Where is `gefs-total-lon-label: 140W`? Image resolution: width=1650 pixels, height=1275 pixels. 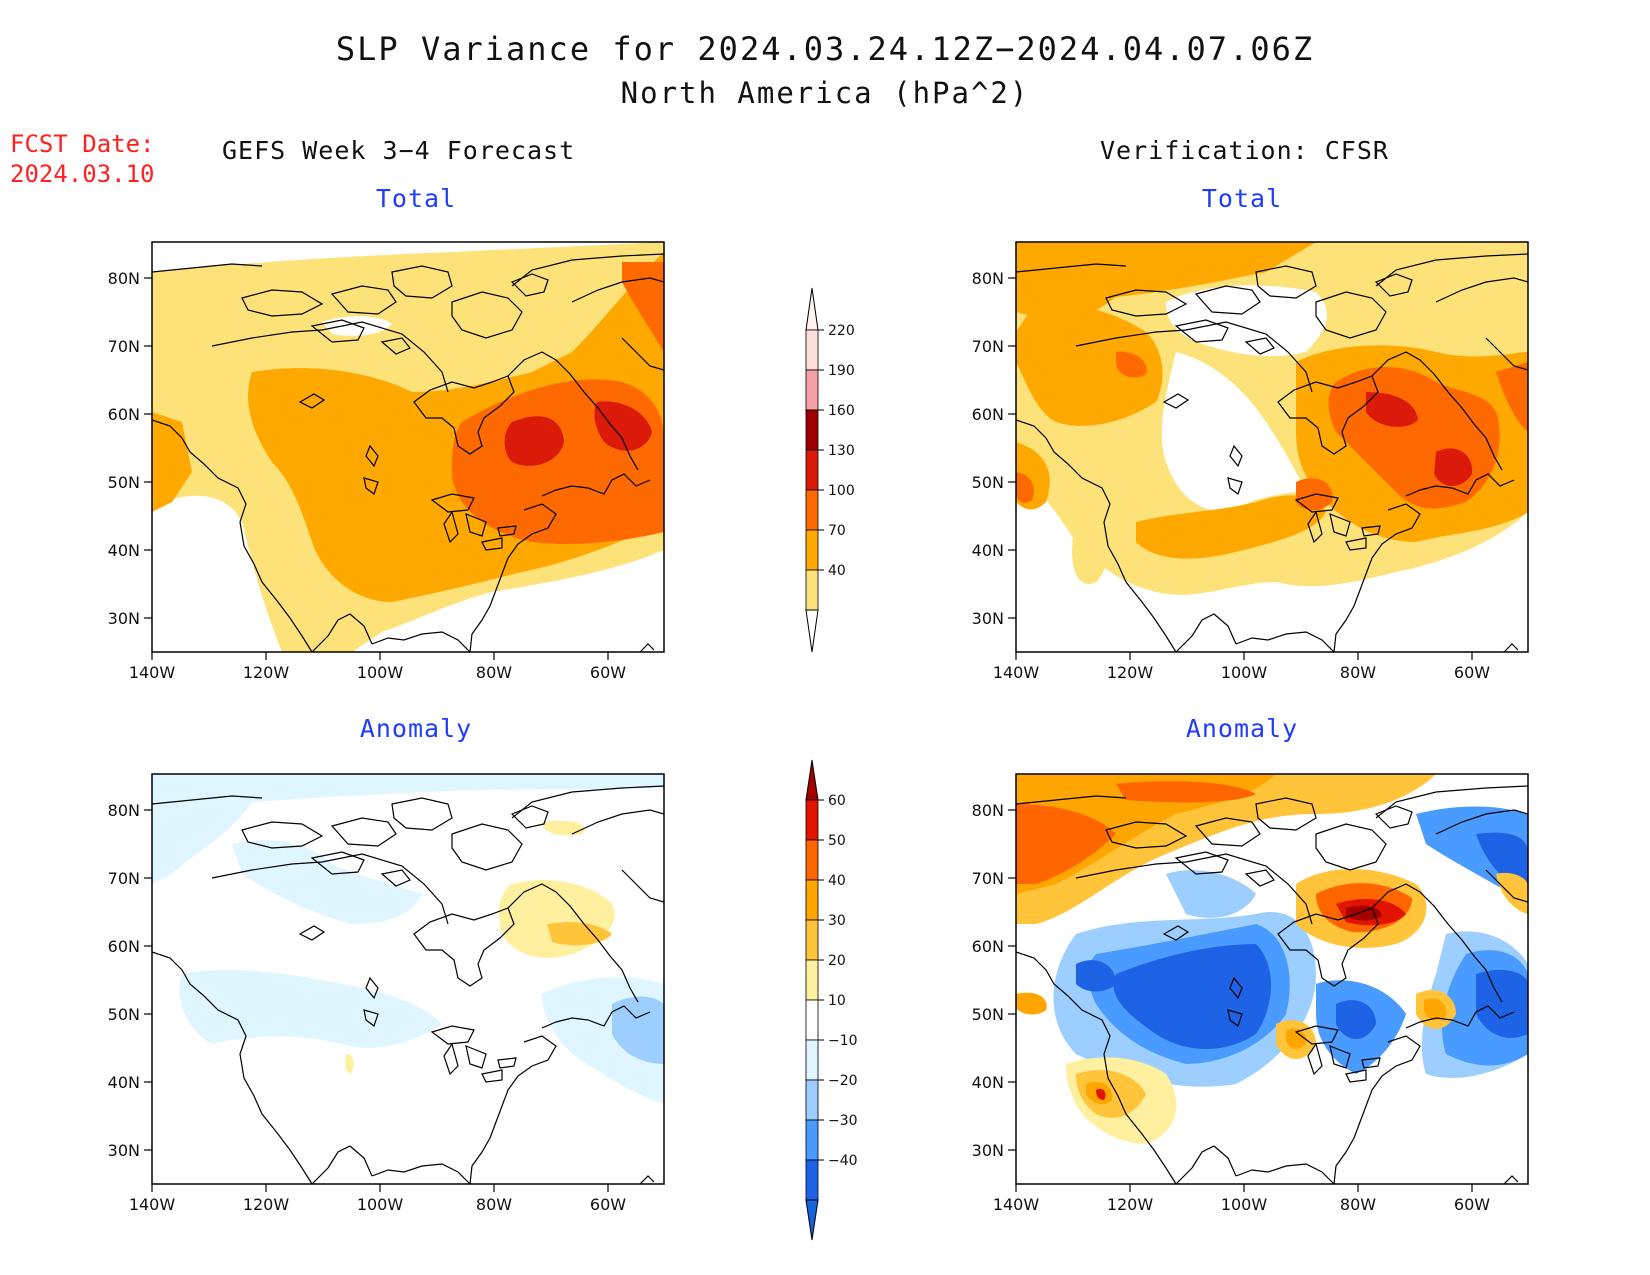
gefs-total-lon-label: 140W is located at coordinates (152, 672).